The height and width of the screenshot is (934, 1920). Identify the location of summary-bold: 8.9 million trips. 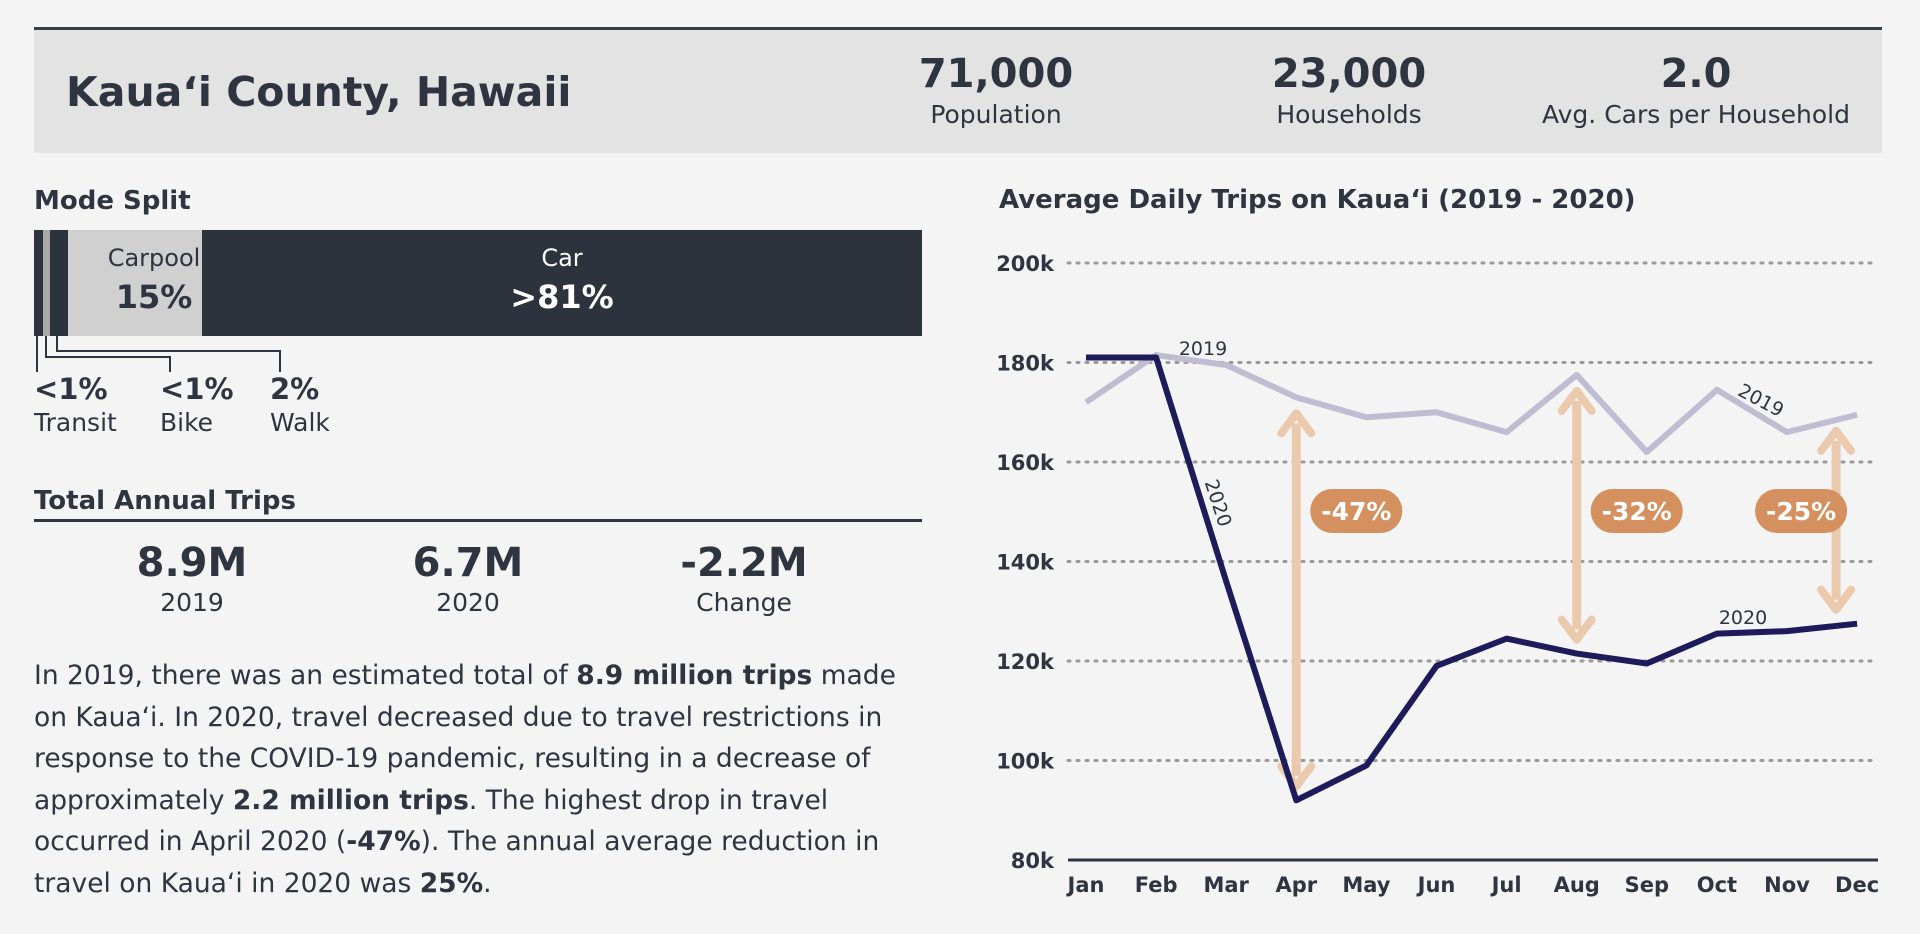
(694, 675).